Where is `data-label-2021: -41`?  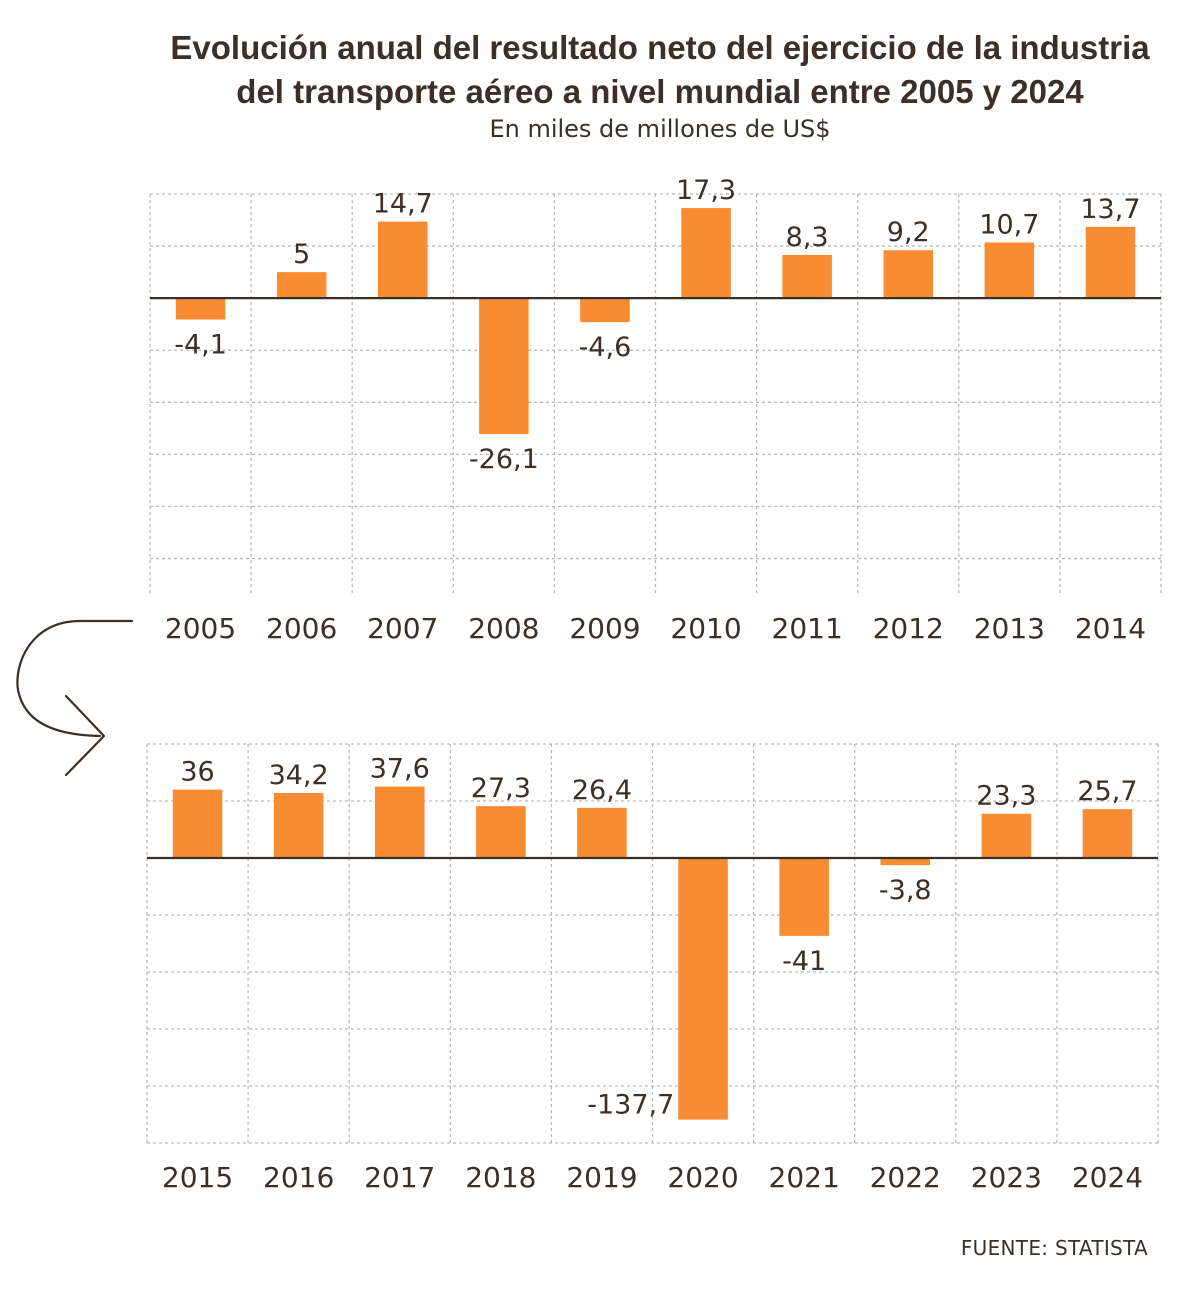 data-label-2021: -41 is located at coordinates (804, 961).